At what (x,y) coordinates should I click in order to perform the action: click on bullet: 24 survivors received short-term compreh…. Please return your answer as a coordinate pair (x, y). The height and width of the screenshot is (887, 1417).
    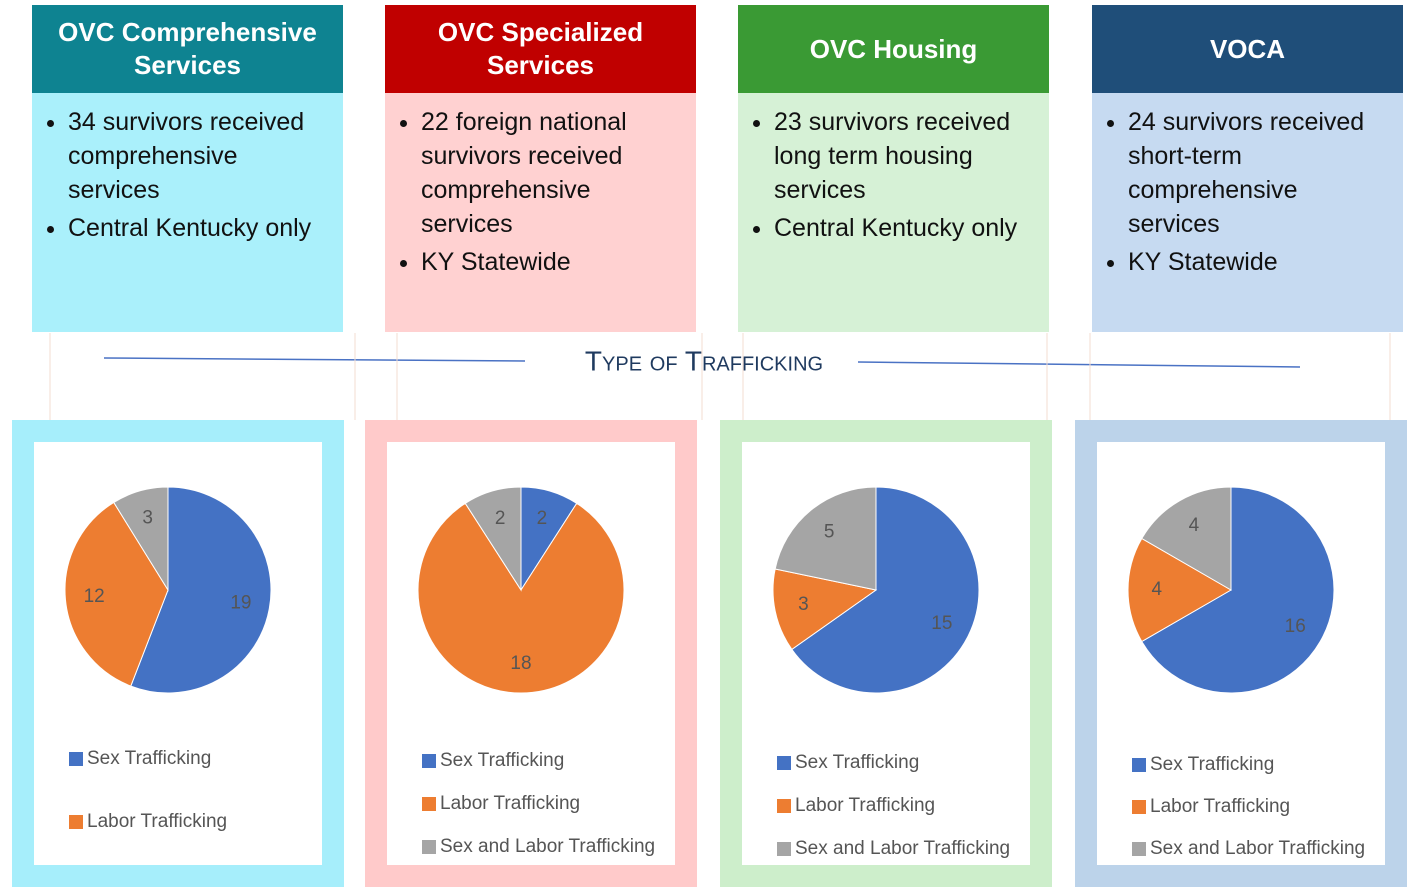
    Looking at the image, I should click on (1260, 173).